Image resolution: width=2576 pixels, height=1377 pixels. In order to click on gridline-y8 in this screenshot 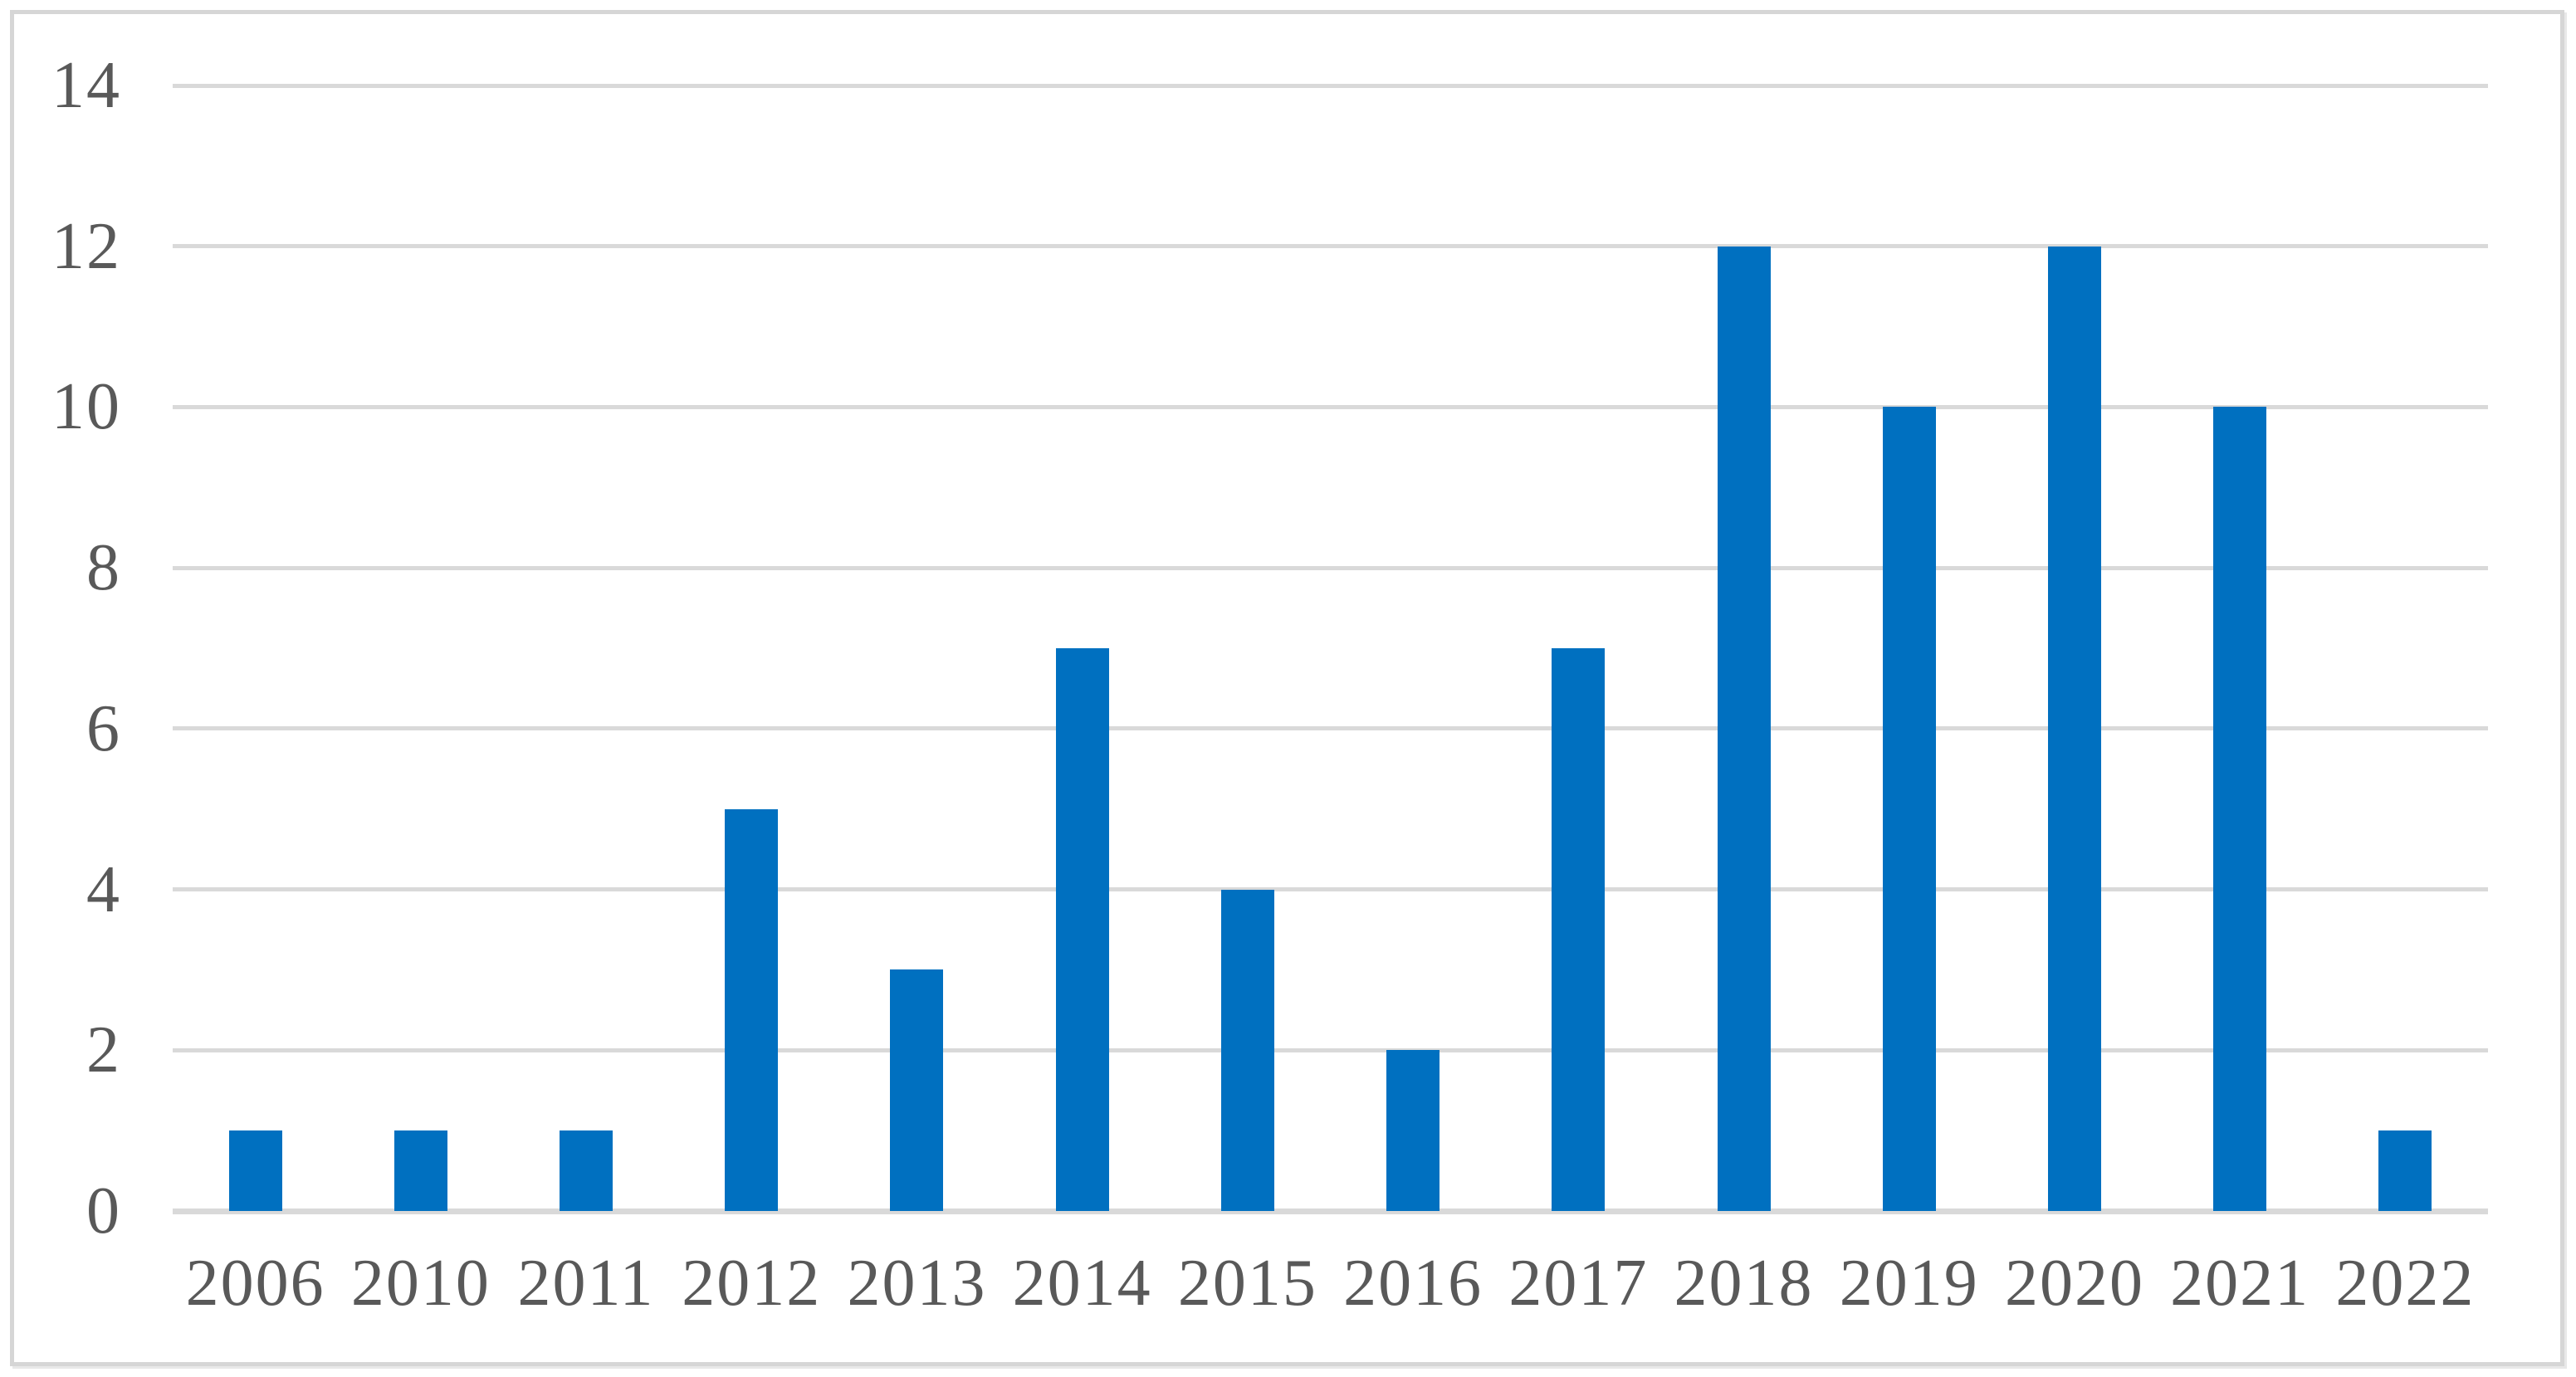, I will do `click(1330, 567)`.